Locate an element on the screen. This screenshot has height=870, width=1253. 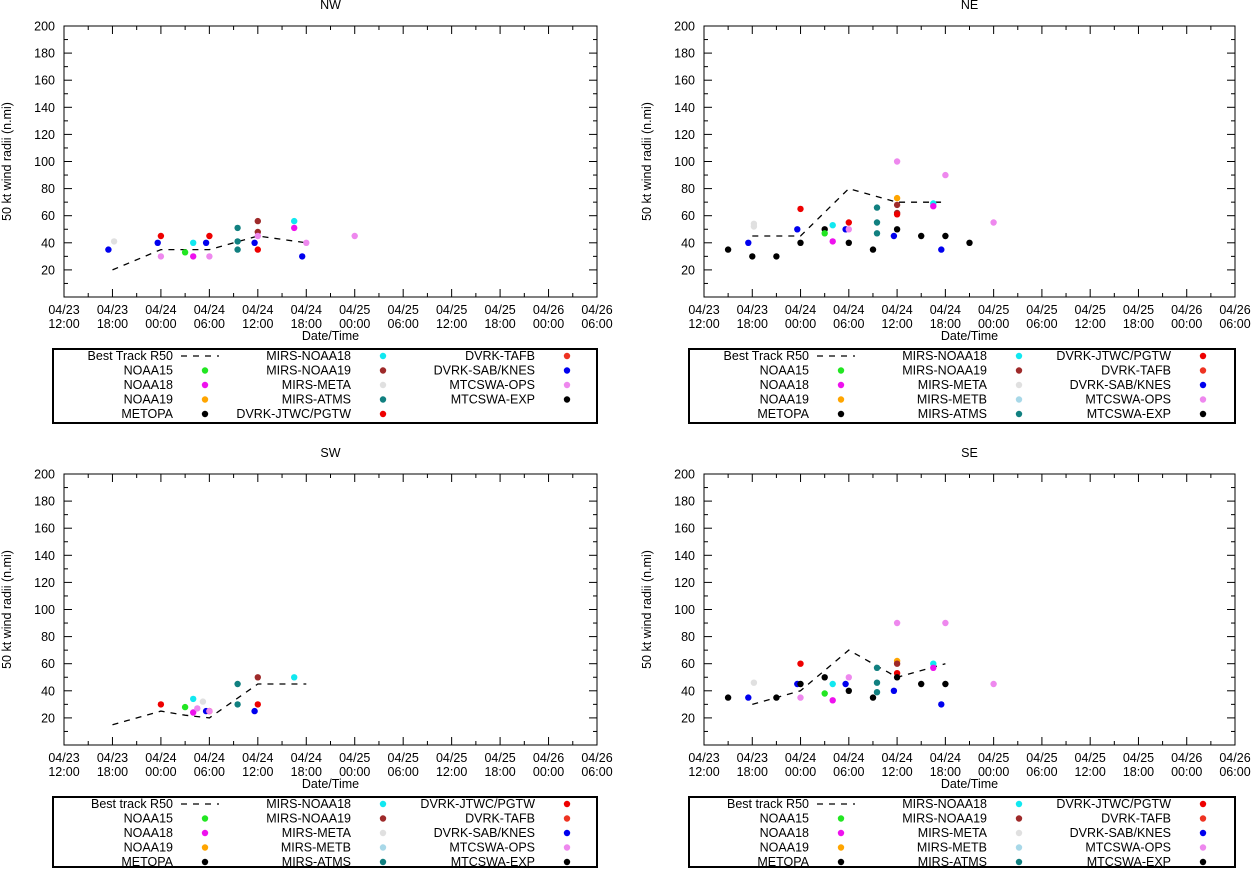
point-mirs-noaa18 is located at coordinates (832, 684).